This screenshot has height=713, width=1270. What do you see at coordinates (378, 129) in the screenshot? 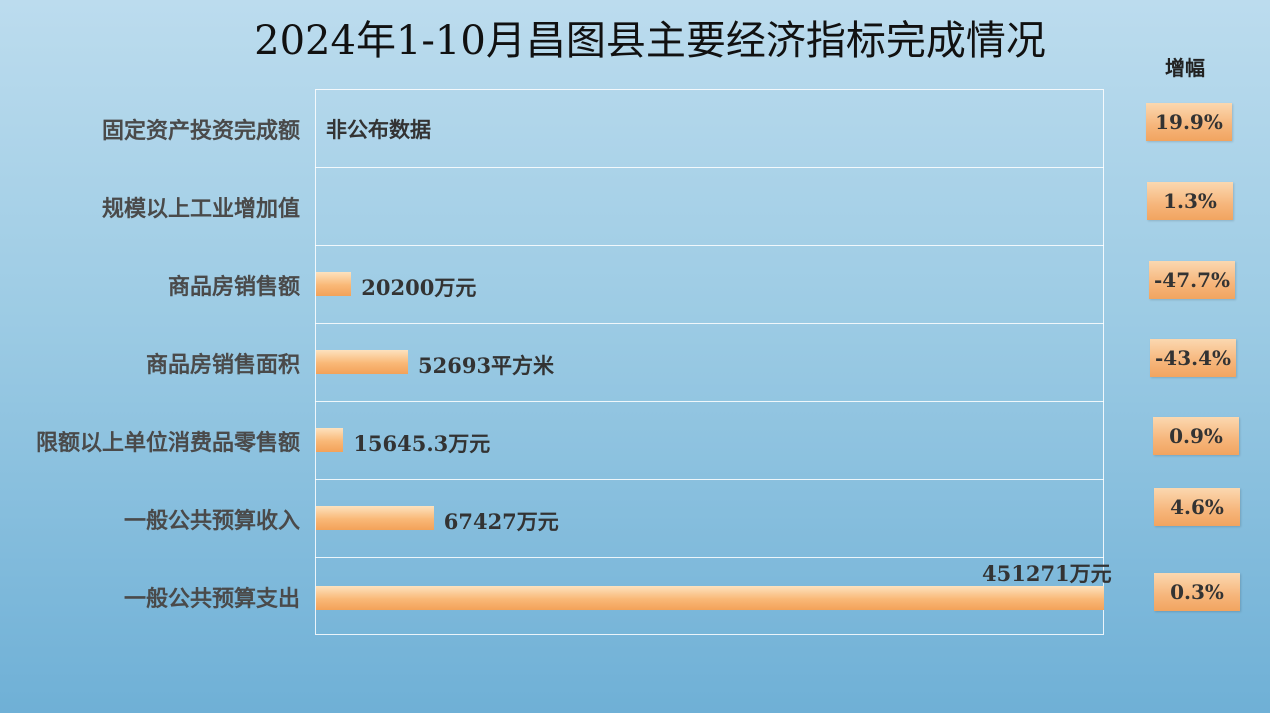
I see `bar-value-label: 非公布数据` at bounding box center [378, 129].